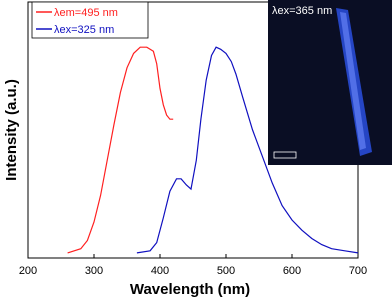 Image resolution: width=392 pixels, height=305 pixels. I want to click on x-tick-label: 300, so click(94, 271).